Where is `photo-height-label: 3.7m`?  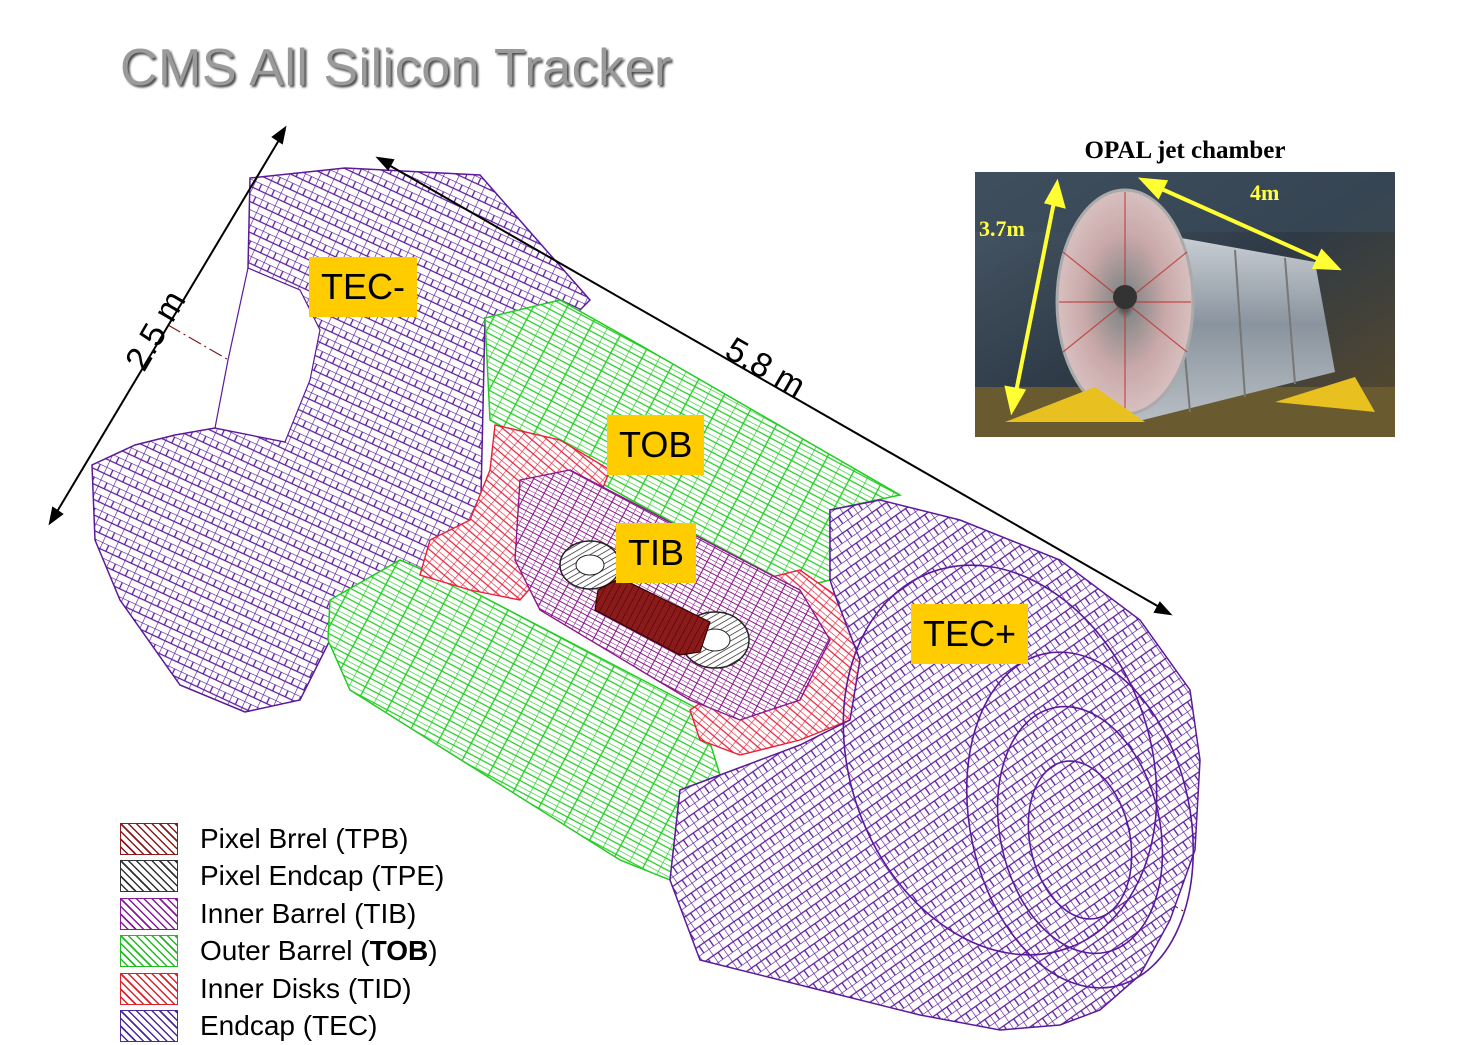
photo-height-label: 3.7m is located at coordinates (1002, 228).